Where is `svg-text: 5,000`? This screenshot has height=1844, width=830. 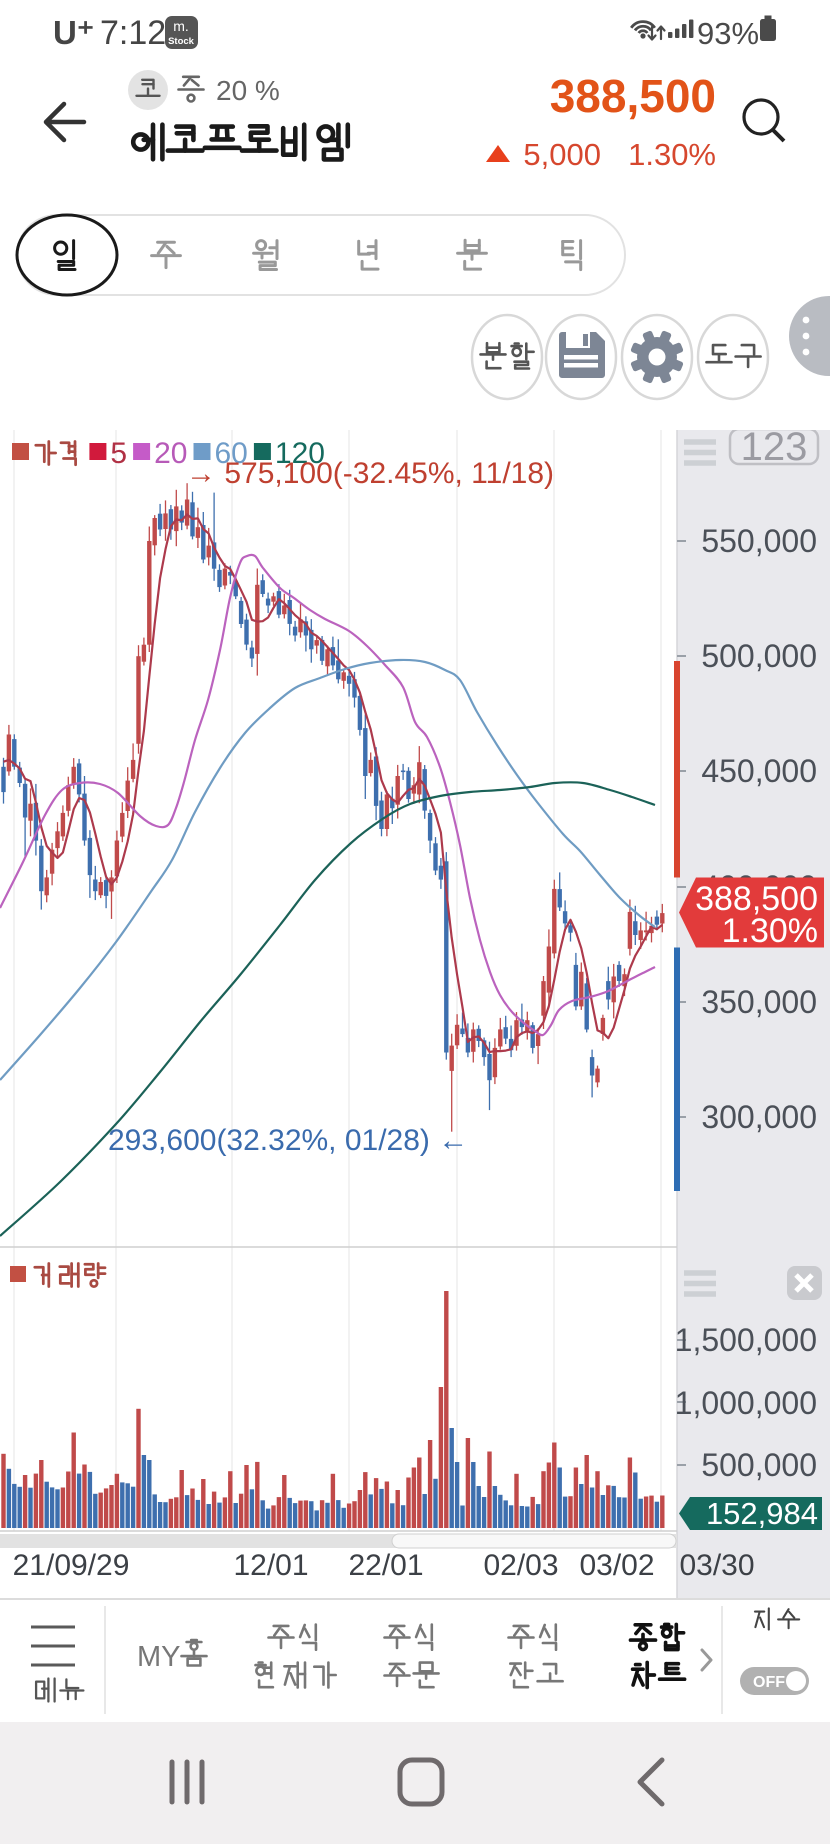
svg-text: 5,000 is located at coordinates (562, 154).